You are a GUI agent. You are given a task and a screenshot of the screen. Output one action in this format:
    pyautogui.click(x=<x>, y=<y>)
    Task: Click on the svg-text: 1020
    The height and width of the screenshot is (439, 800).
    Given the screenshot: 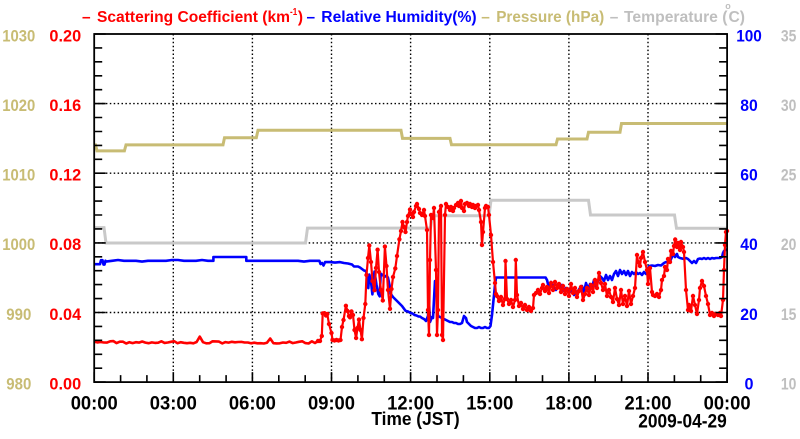 What is the action you would take?
    pyautogui.click(x=18, y=106)
    